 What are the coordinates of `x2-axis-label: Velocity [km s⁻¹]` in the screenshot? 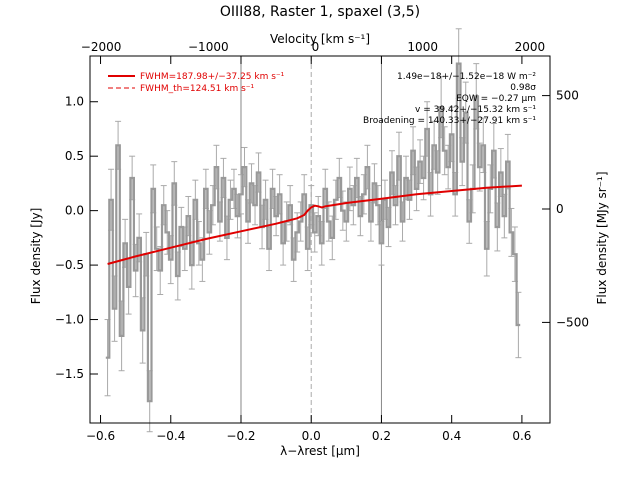 It's located at (320, 39).